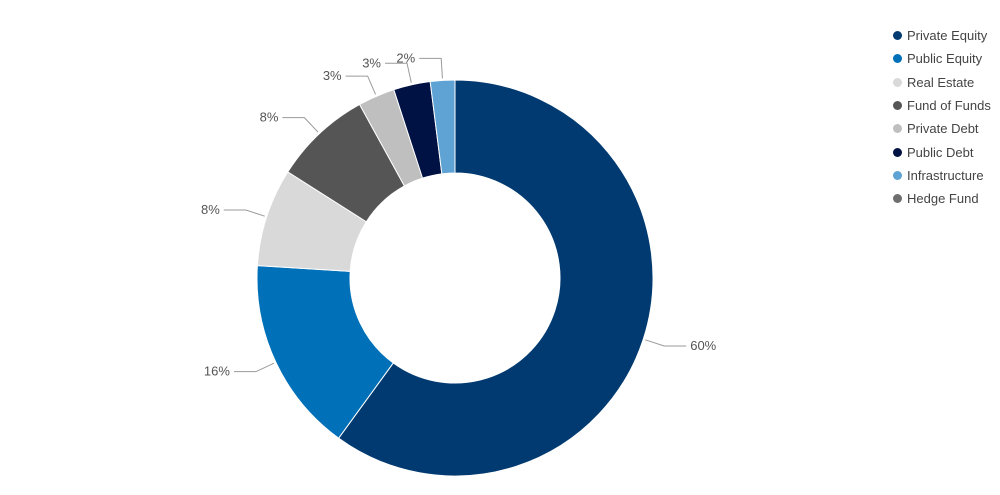 This screenshot has width=1000, height=495. Describe the element at coordinates (300, 125) in the screenshot. I see `leader-line-fund-of-funds` at that location.